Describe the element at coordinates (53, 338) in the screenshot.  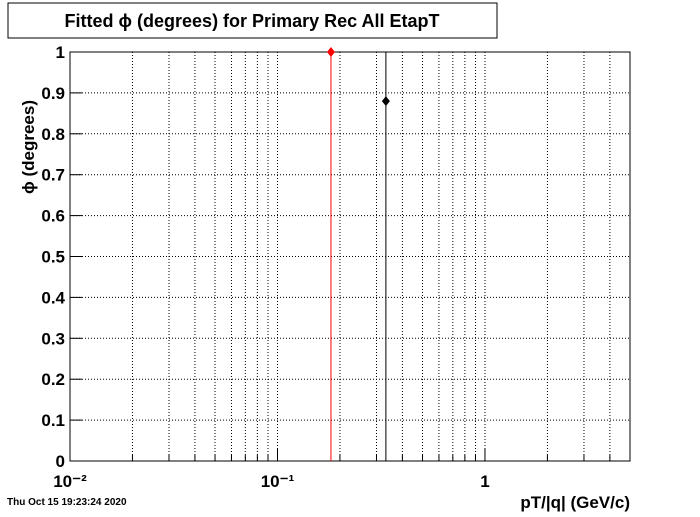
I see `y-tick-label: 0.3` at that location.